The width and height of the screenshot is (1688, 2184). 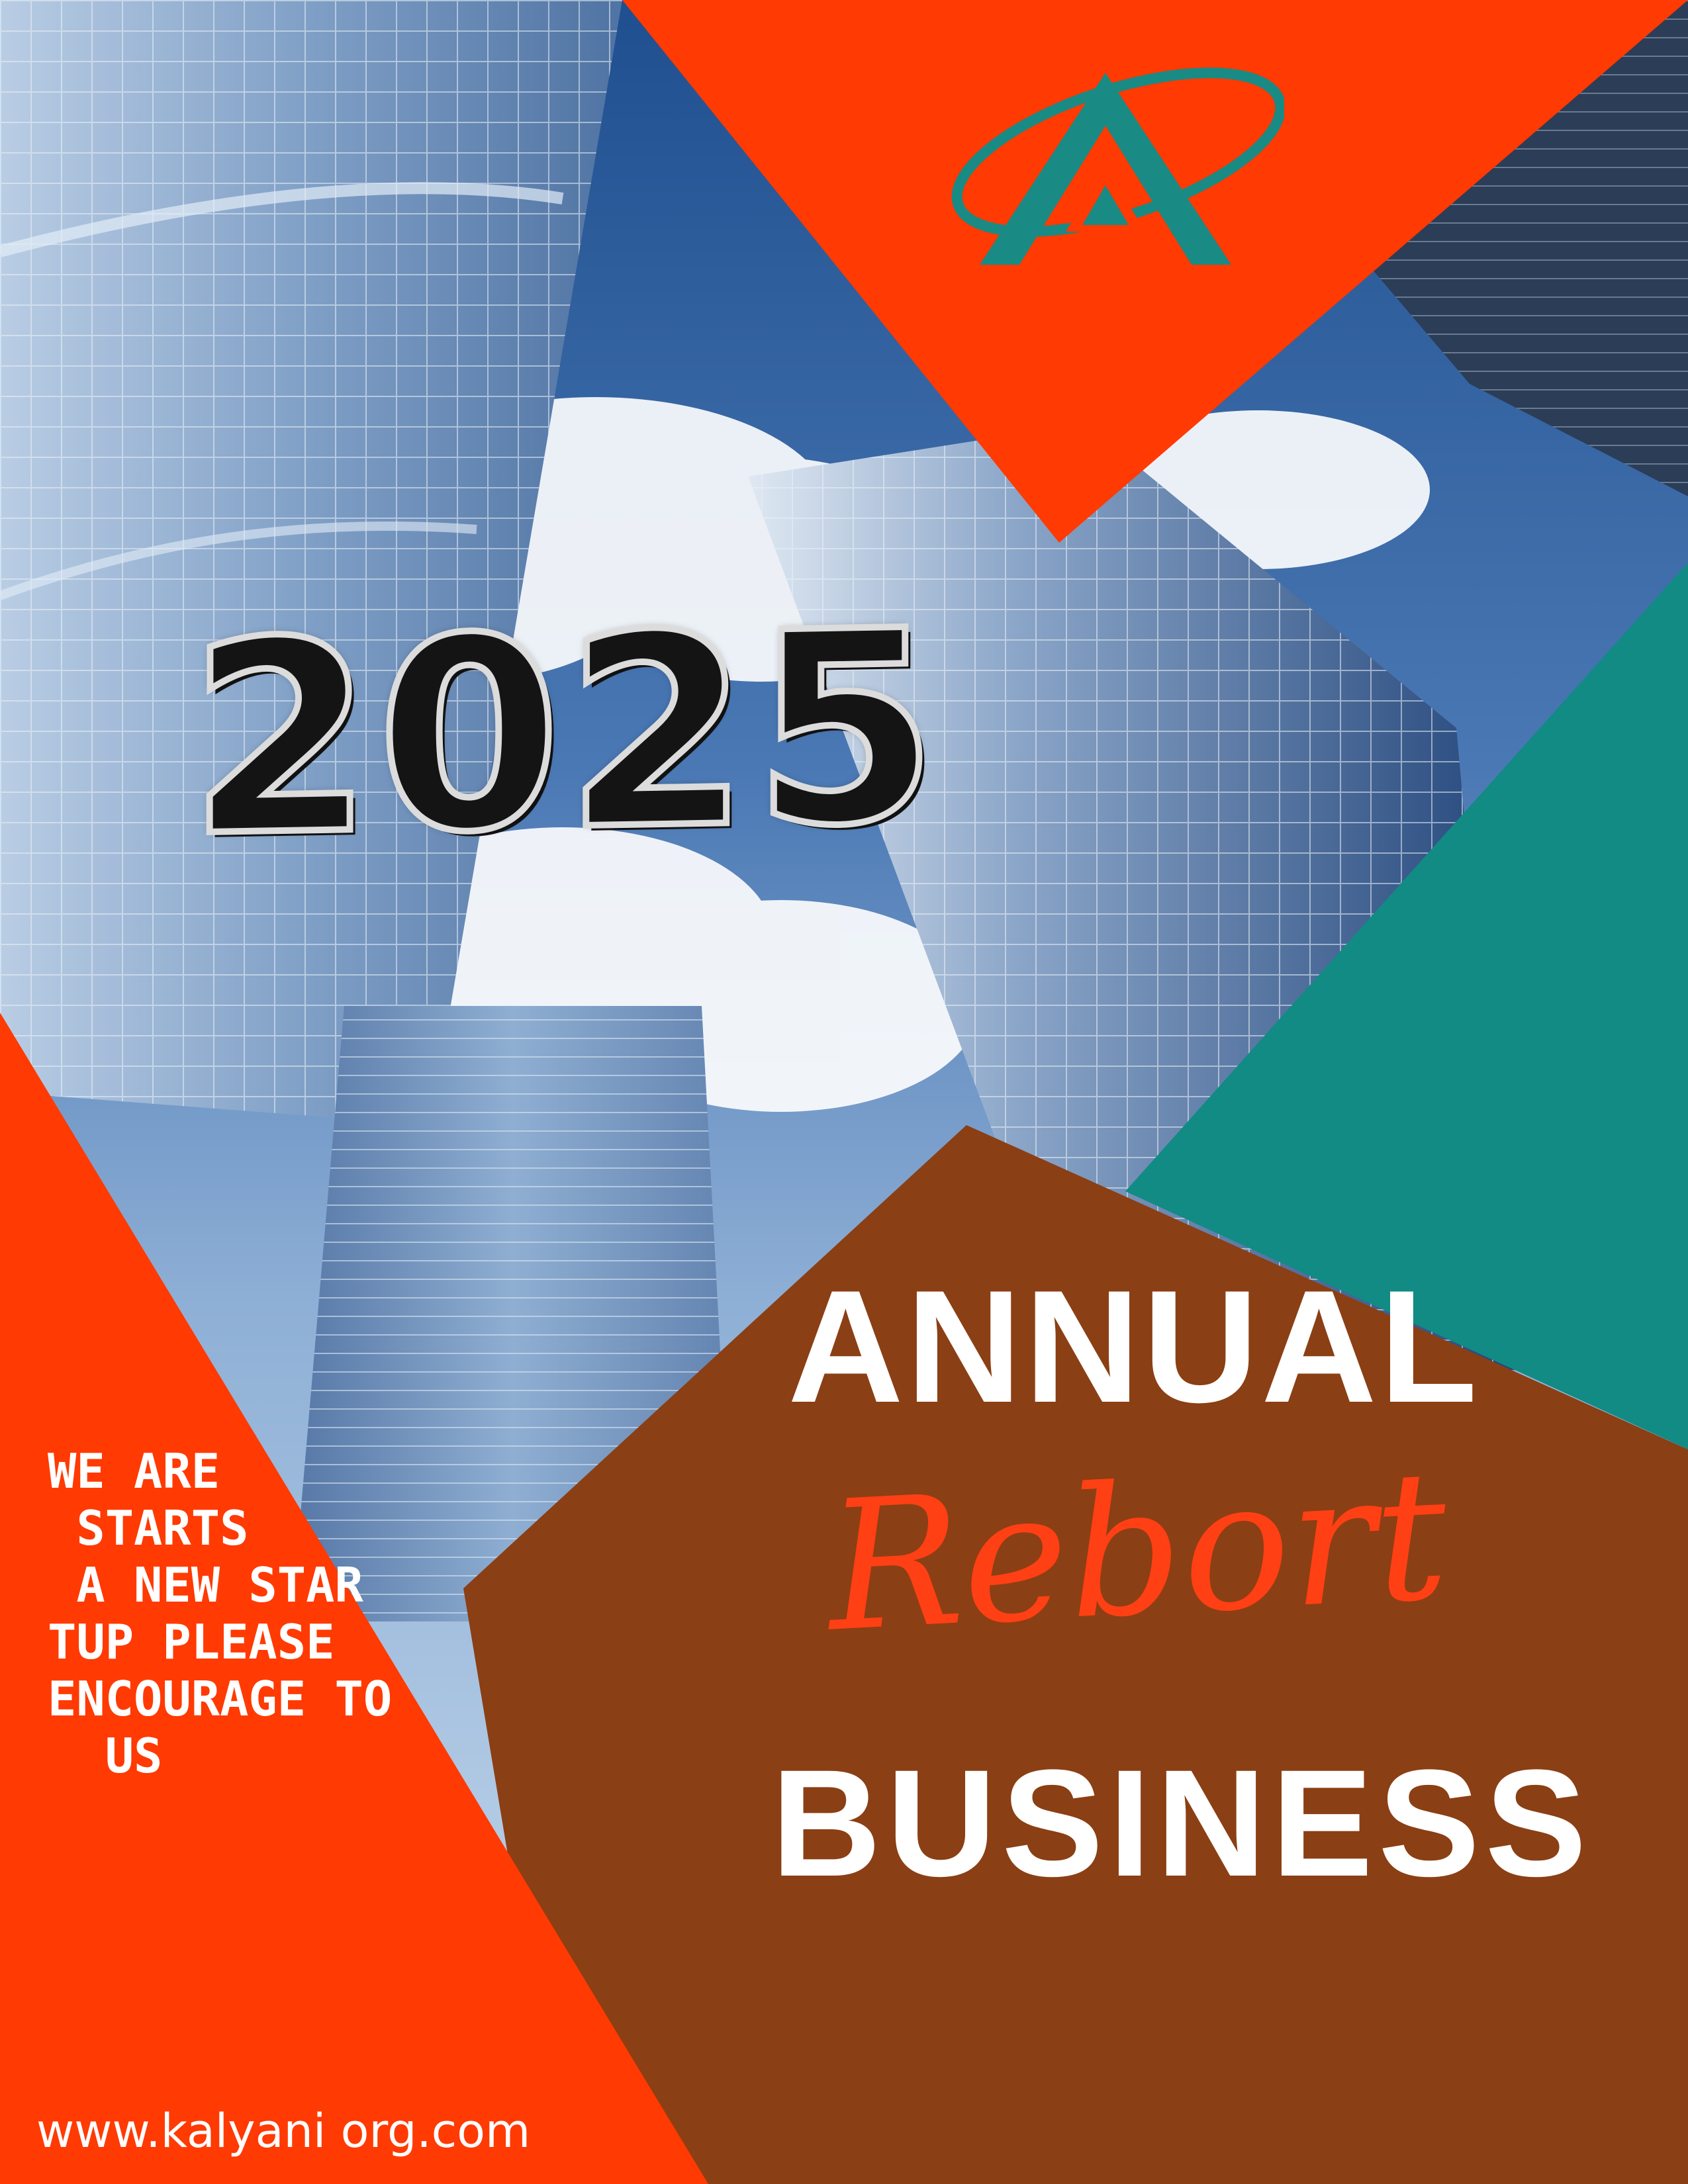 What do you see at coordinates (148, 1528) in the screenshot?
I see `tagline-line: STARTS` at bounding box center [148, 1528].